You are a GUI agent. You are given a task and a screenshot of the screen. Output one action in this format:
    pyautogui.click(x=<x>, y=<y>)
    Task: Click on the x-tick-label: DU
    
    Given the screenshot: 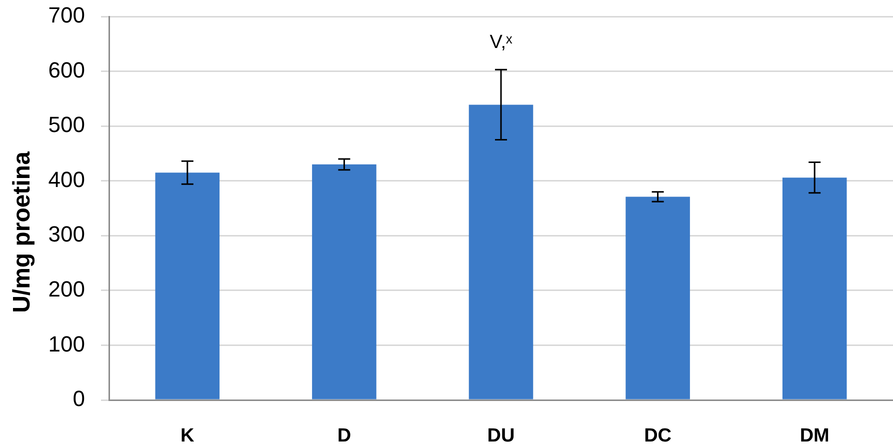 What is the action you would take?
    pyautogui.click(x=501, y=436)
    